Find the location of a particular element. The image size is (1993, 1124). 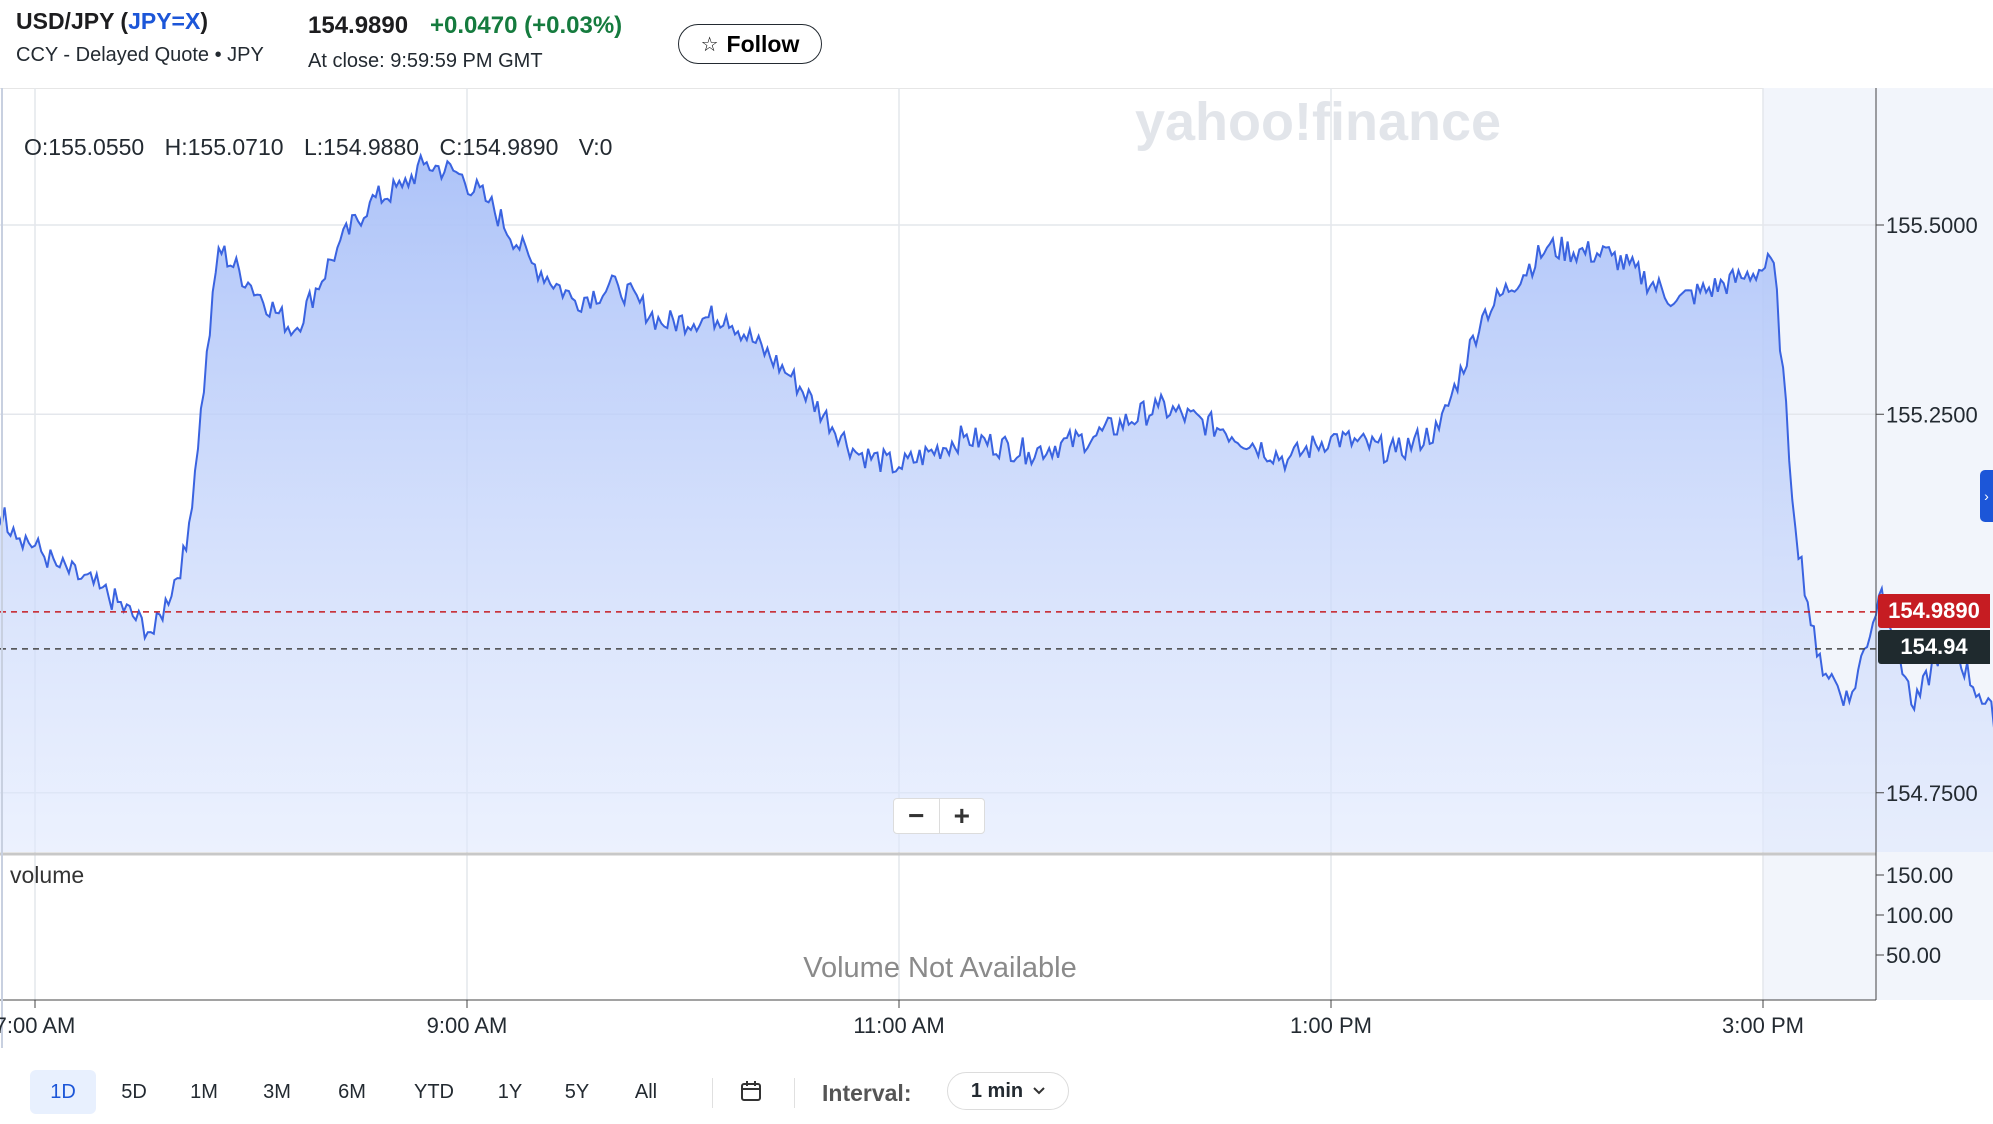

range-1d-button: 1D is located at coordinates (63, 1092).